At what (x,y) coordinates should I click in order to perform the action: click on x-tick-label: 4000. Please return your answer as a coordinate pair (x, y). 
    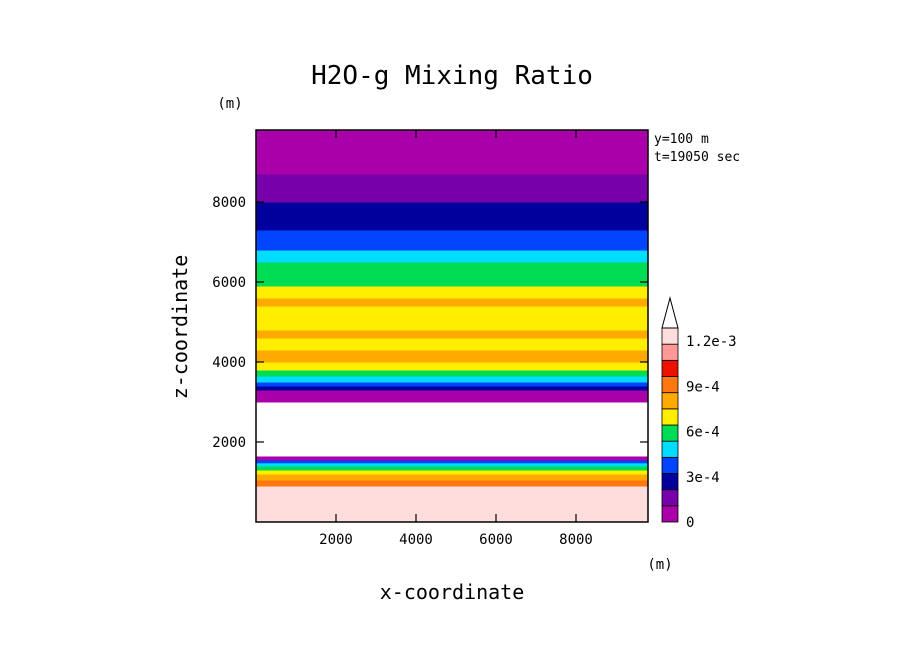
    Looking at the image, I should click on (416, 540).